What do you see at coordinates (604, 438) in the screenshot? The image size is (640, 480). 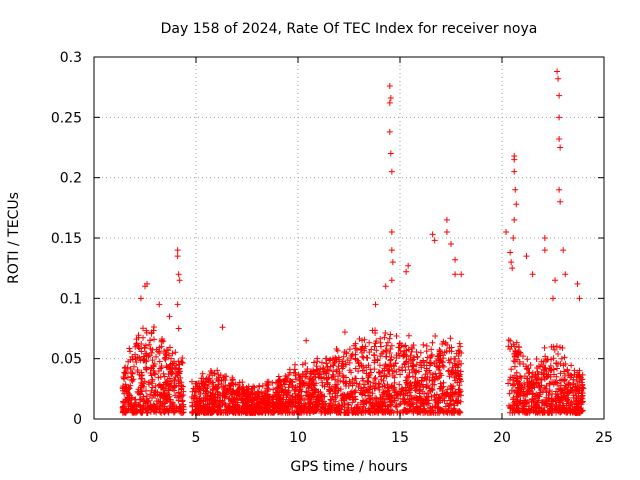 I see `x-tick-label: 25` at bounding box center [604, 438].